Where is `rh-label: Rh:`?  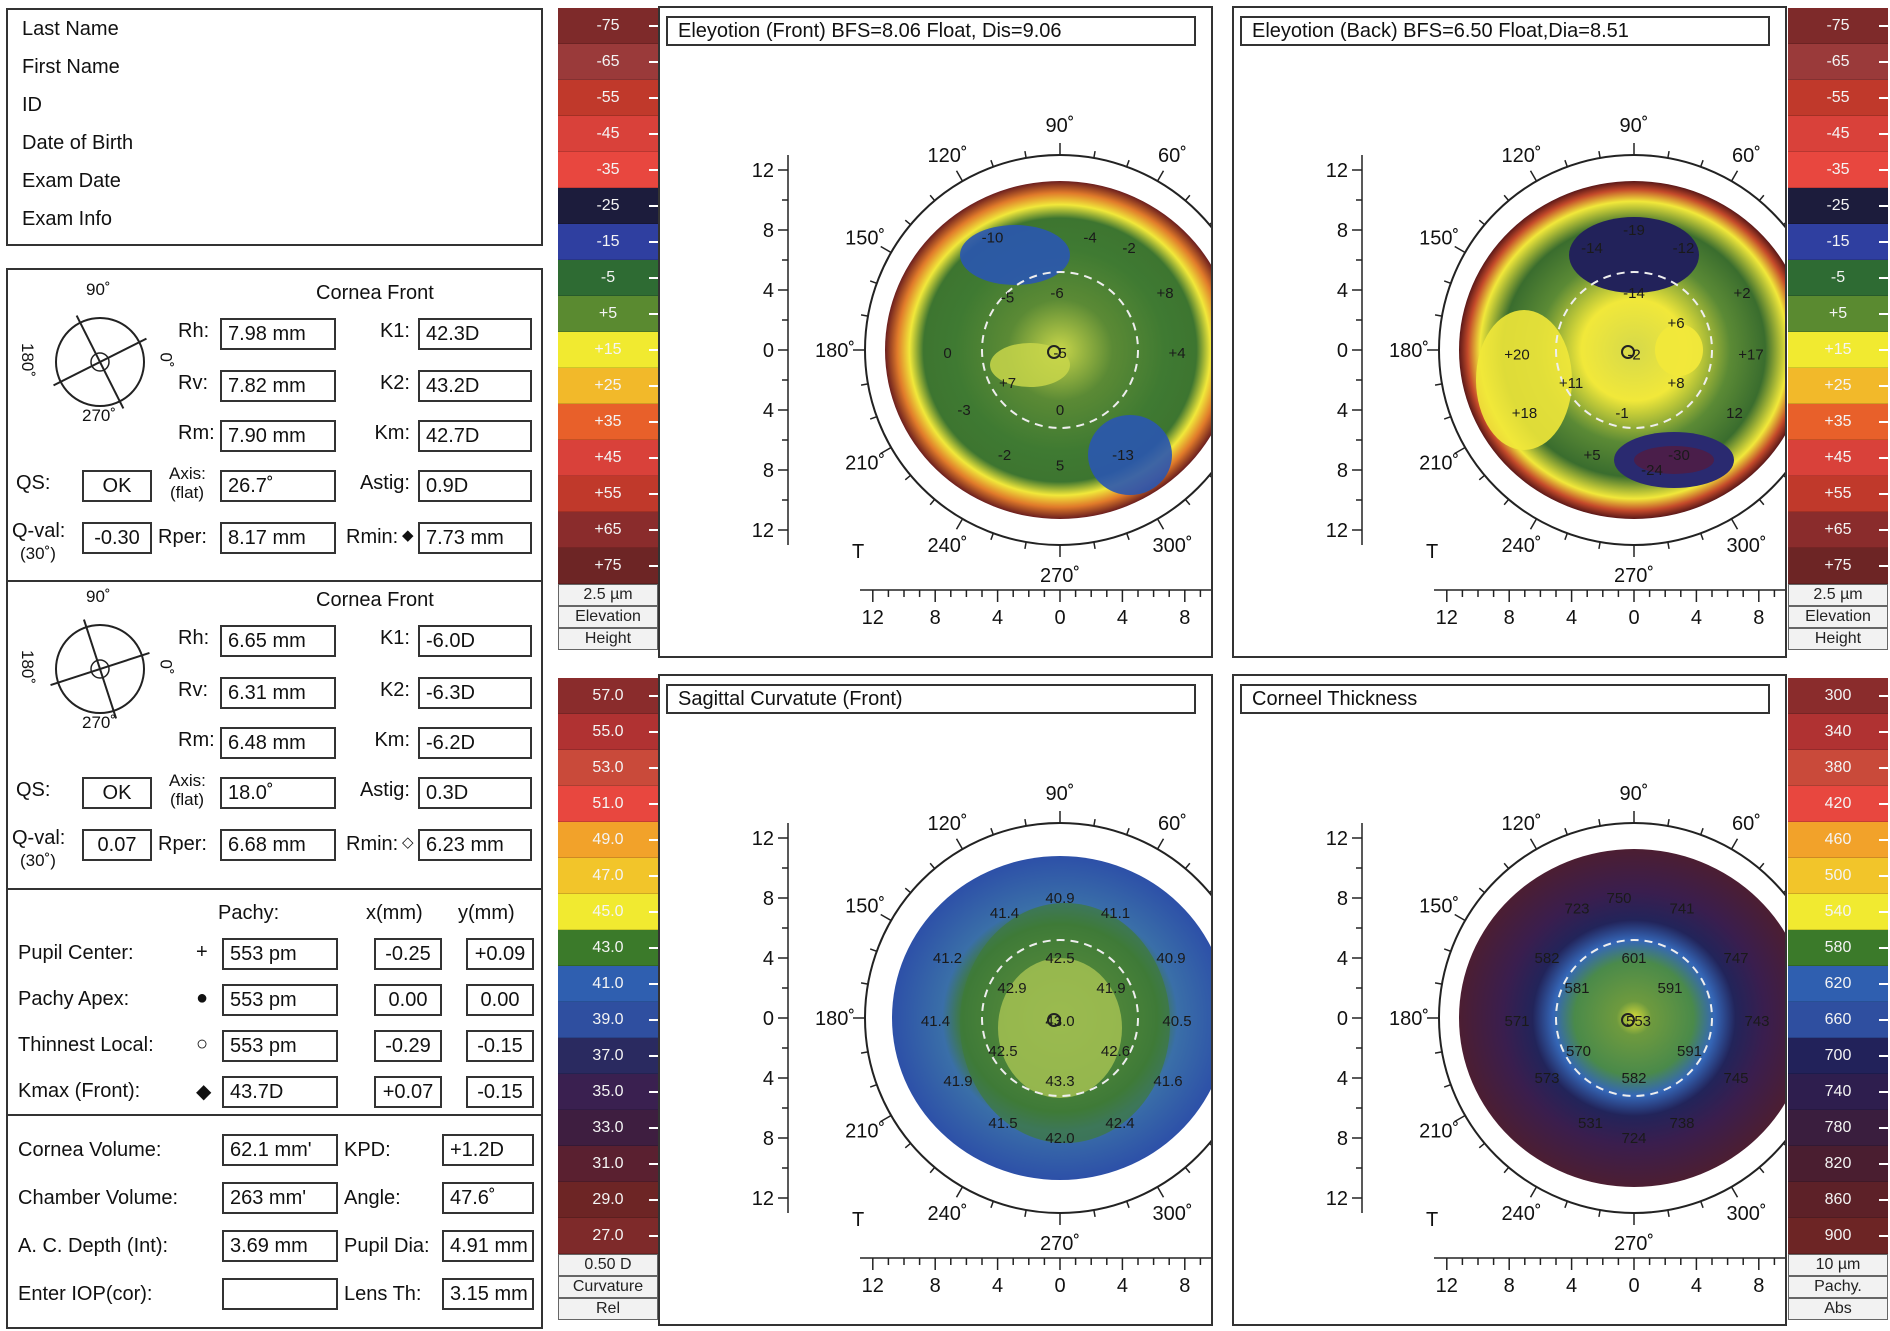
rh-label: Rh: is located at coordinates (194, 638).